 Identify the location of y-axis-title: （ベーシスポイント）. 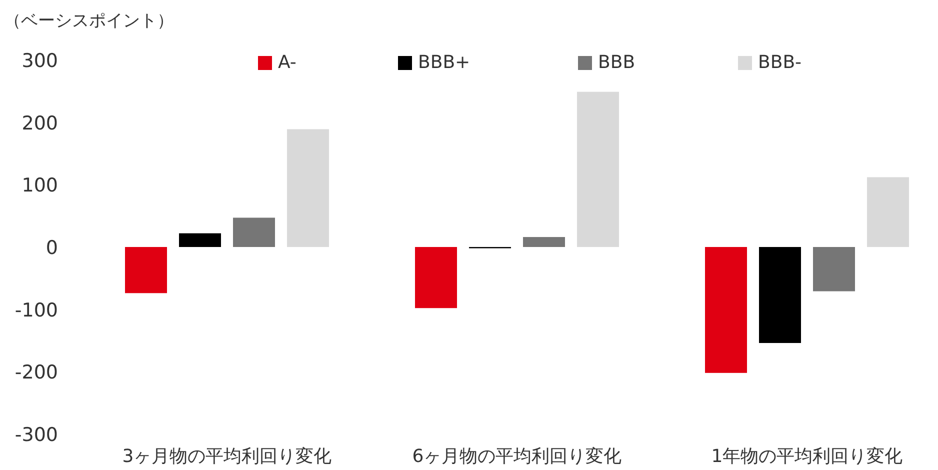
(89, 21).